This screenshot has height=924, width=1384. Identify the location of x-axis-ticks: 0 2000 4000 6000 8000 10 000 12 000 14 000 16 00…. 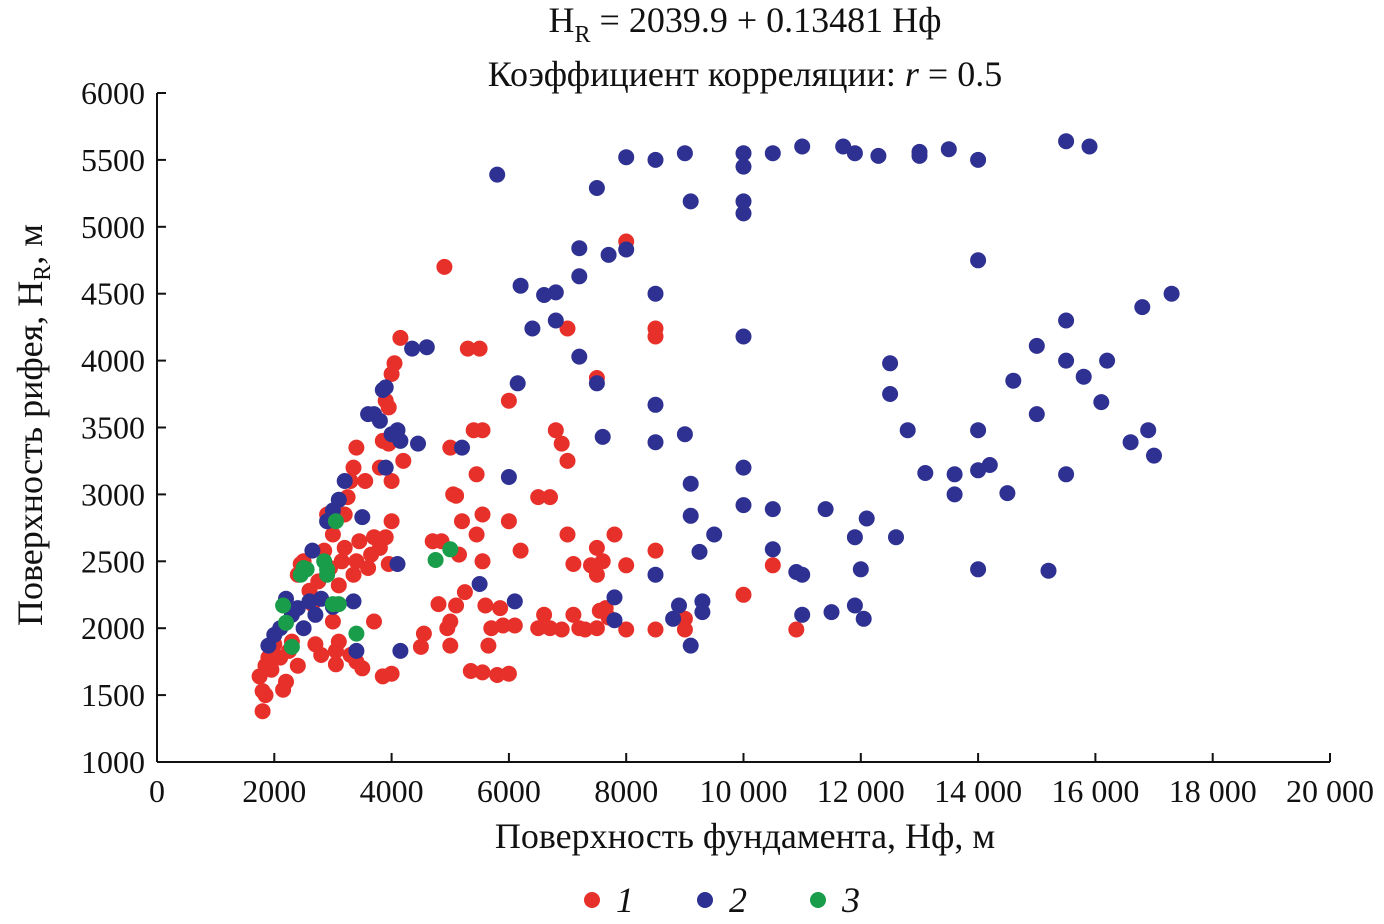
(761, 781).